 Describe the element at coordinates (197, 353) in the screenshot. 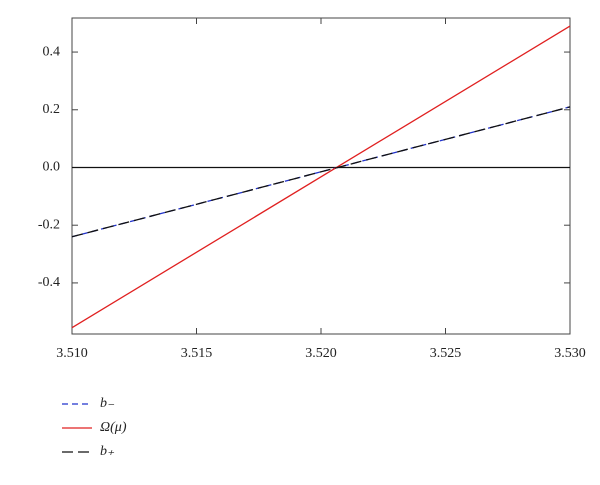

I see `x-tick-label: 3.515` at that location.